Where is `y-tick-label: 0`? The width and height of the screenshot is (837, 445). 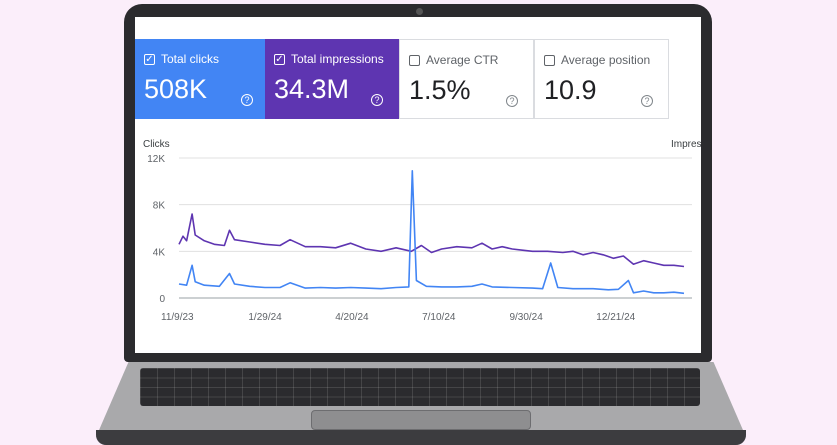
y-tick-label: 0 is located at coordinates (162, 299).